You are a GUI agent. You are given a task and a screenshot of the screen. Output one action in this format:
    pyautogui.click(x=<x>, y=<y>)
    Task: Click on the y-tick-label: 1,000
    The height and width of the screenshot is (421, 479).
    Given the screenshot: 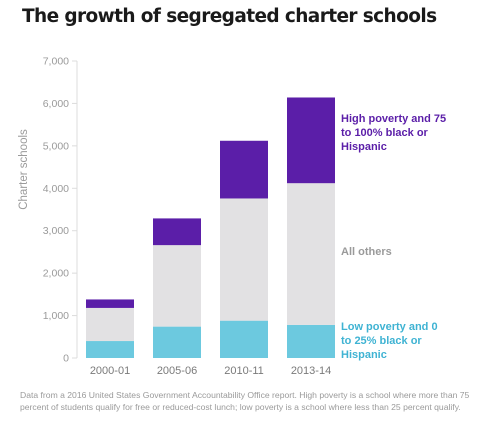 What is the action you would take?
    pyautogui.click(x=56, y=316)
    